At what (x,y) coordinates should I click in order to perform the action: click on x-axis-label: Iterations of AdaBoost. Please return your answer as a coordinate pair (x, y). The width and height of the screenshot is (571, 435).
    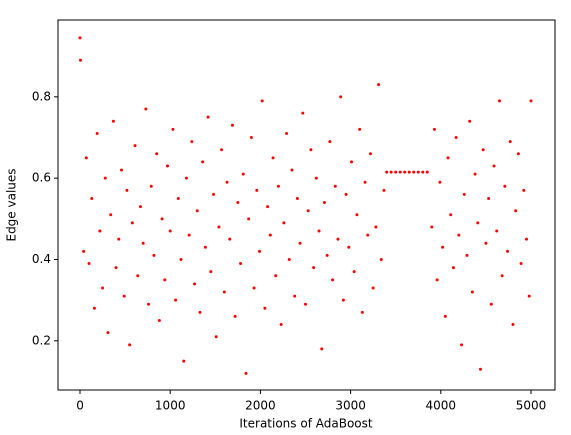
    Looking at the image, I should click on (305, 424).